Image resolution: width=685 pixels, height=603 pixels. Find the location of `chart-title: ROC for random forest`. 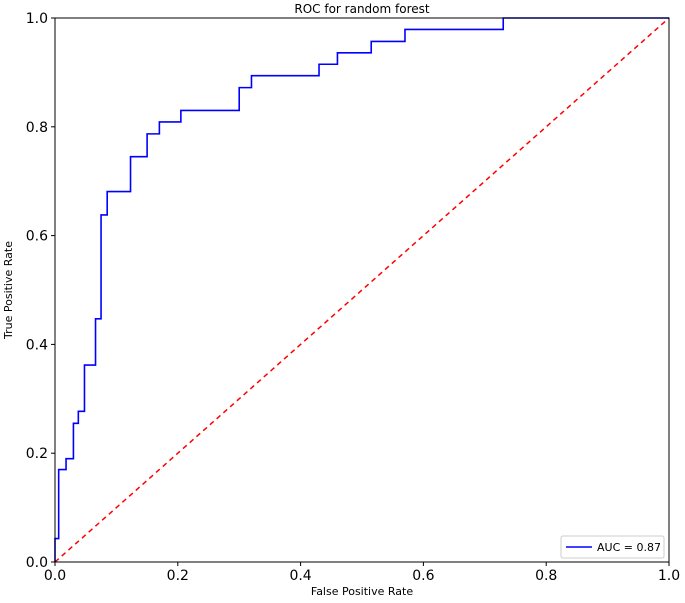

chart-title: ROC for random forest is located at coordinates (362, 9).